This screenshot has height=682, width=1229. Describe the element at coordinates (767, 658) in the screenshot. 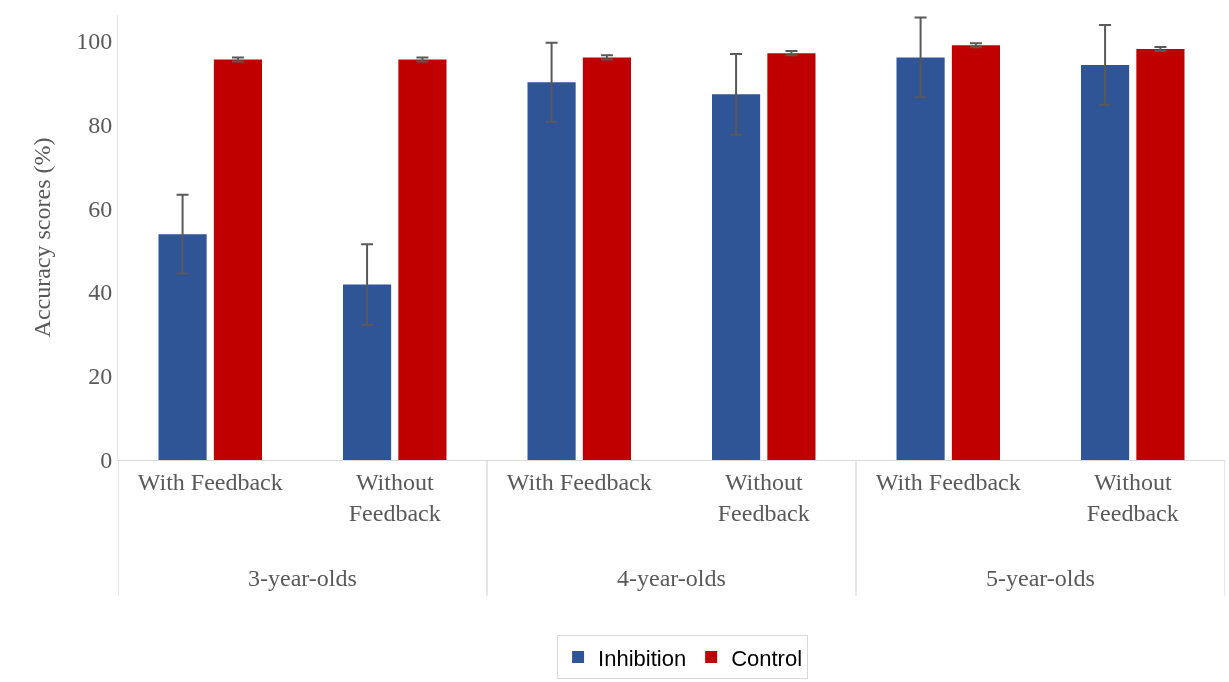

I see `legend-label: Control` at that location.